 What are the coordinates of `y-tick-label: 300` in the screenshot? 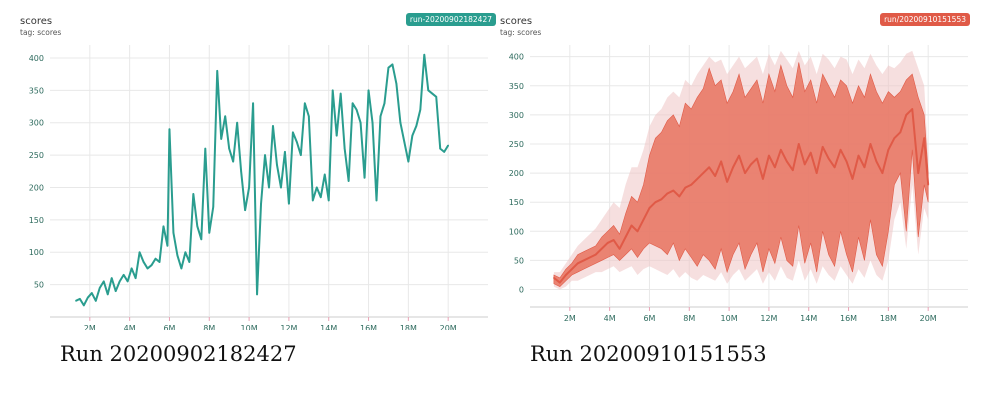 It's located at (516, 115).